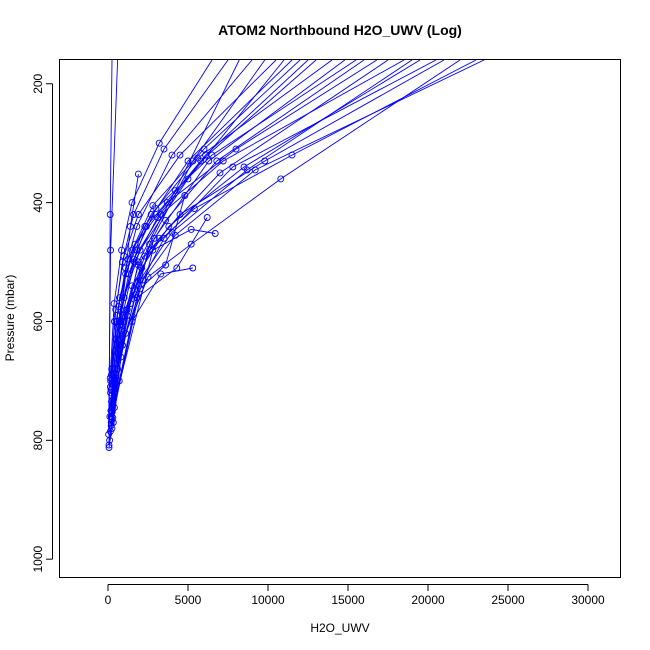 The image size is (650, 650). Describe the element at coordinates (339, 628) in the screenshot. I see `x-axis-label: H2O_UWV` at that location.